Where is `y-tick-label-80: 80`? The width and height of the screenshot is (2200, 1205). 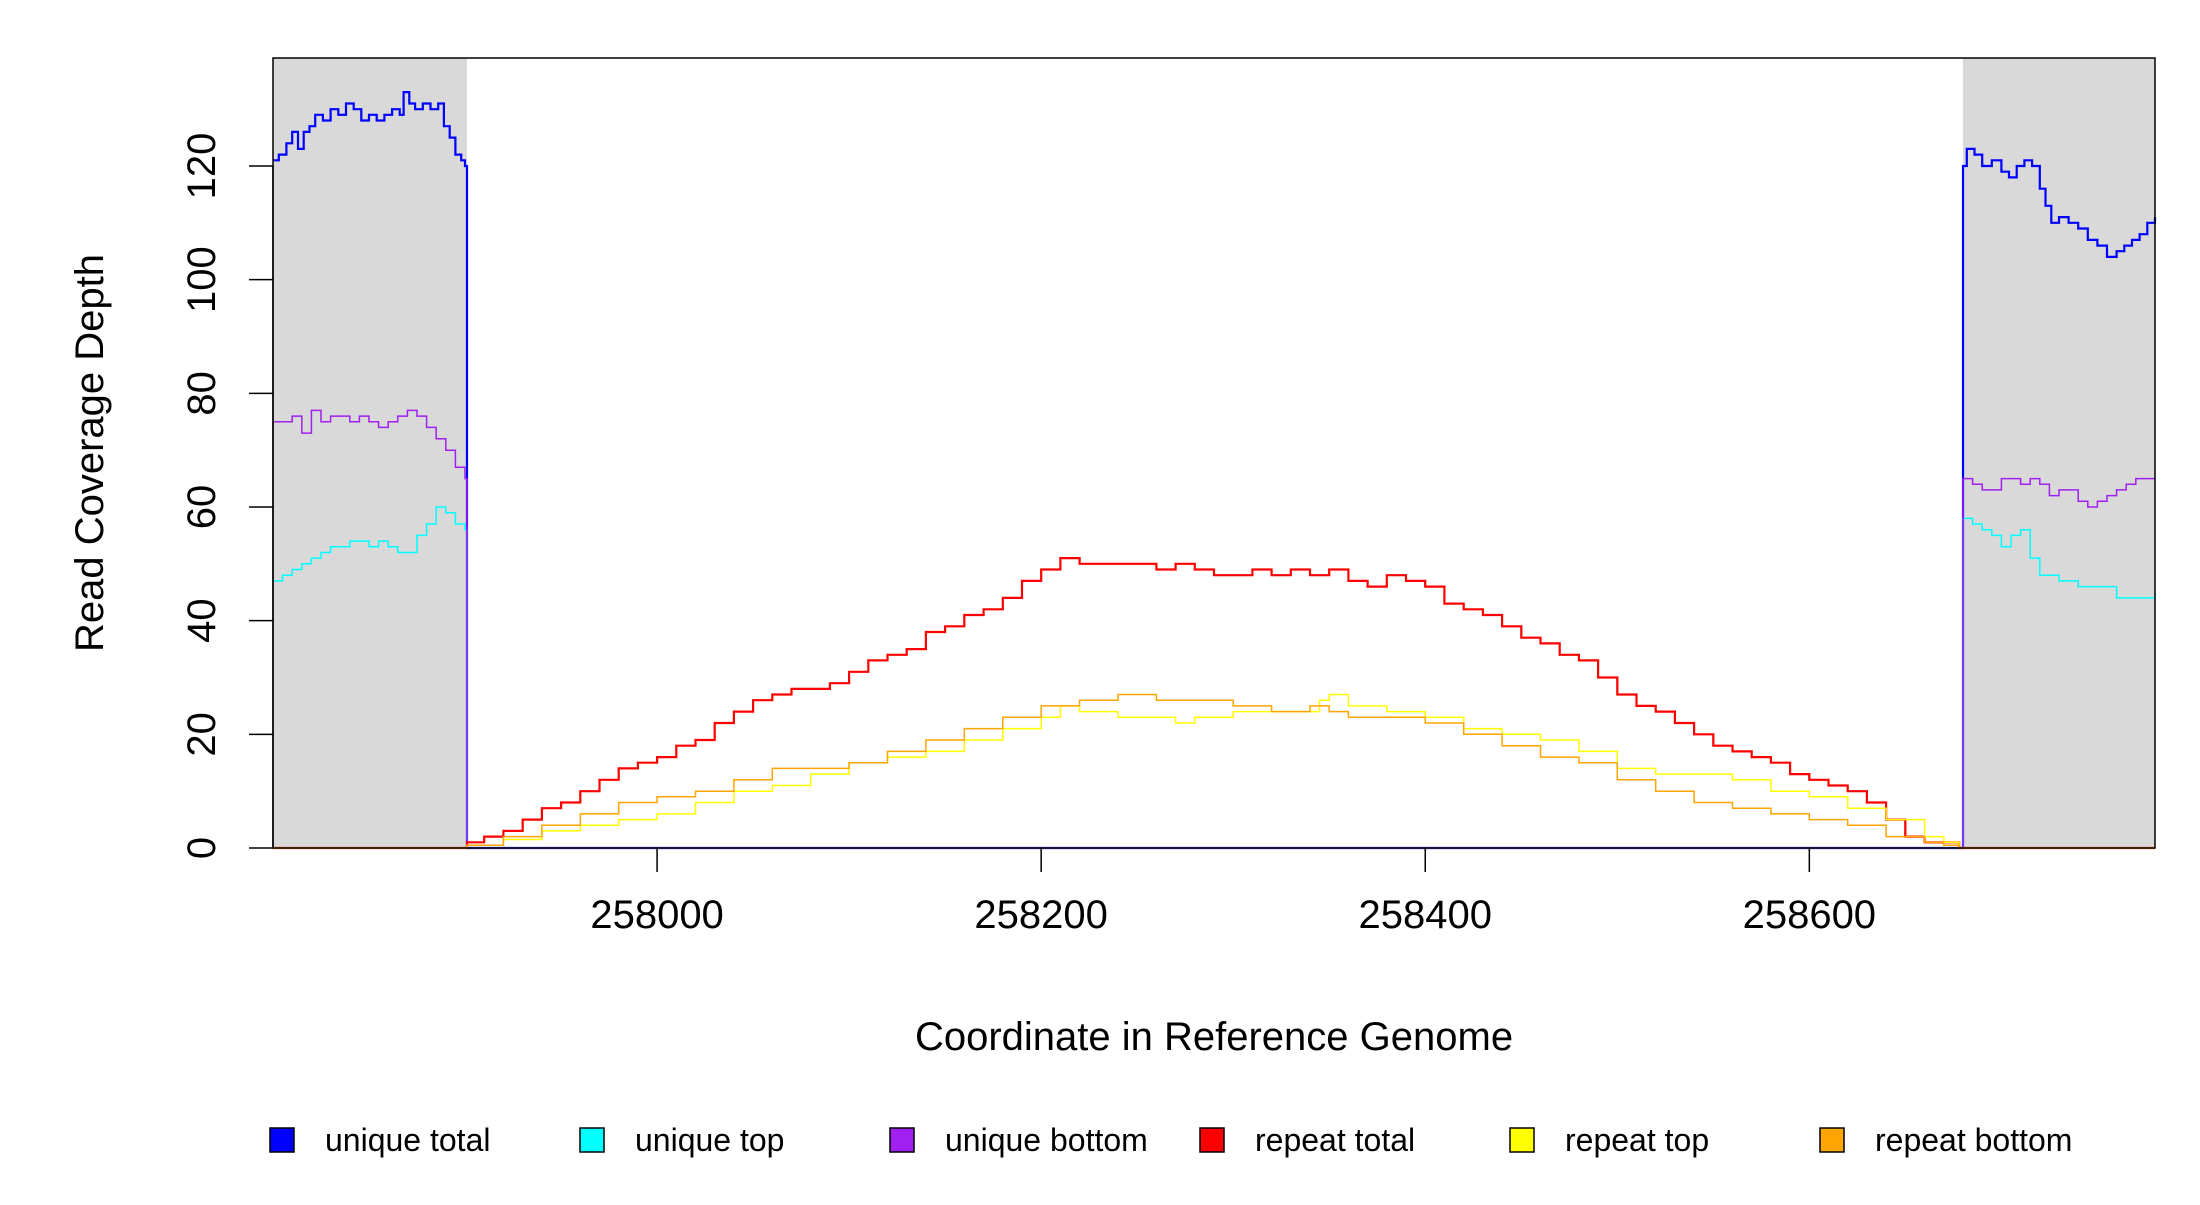
y-tick-label-80: 80 is located at coordinates (202, 393).